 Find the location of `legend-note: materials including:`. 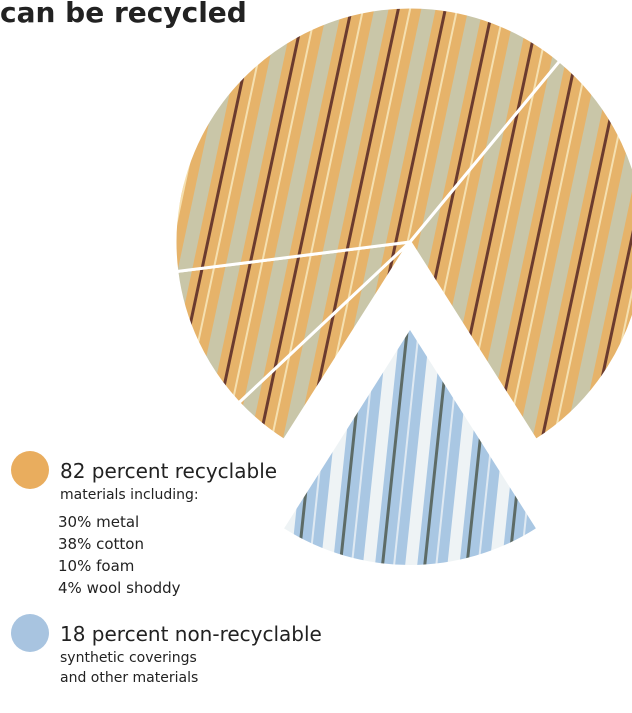

legend-note: materials including: is located at coordinates (129, 495).